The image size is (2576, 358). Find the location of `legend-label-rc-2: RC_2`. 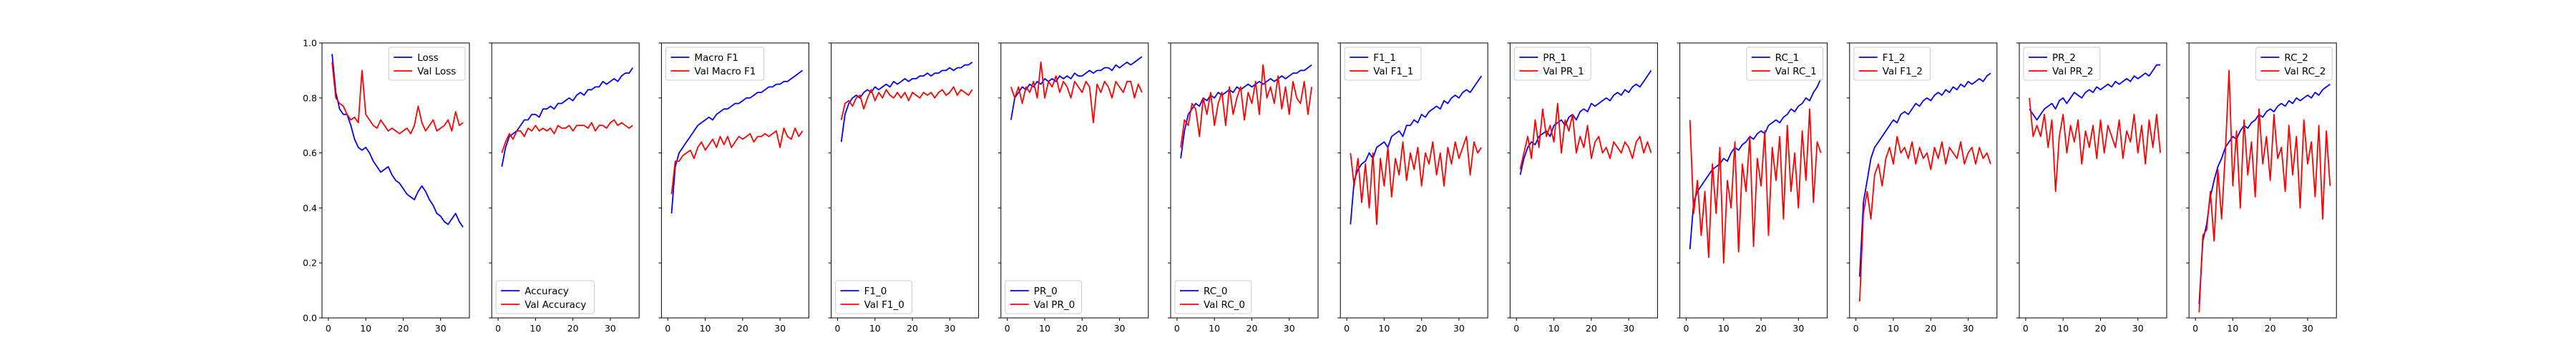

legend-label-rc-2: RC_2 is located at coordinates (2296, 58).